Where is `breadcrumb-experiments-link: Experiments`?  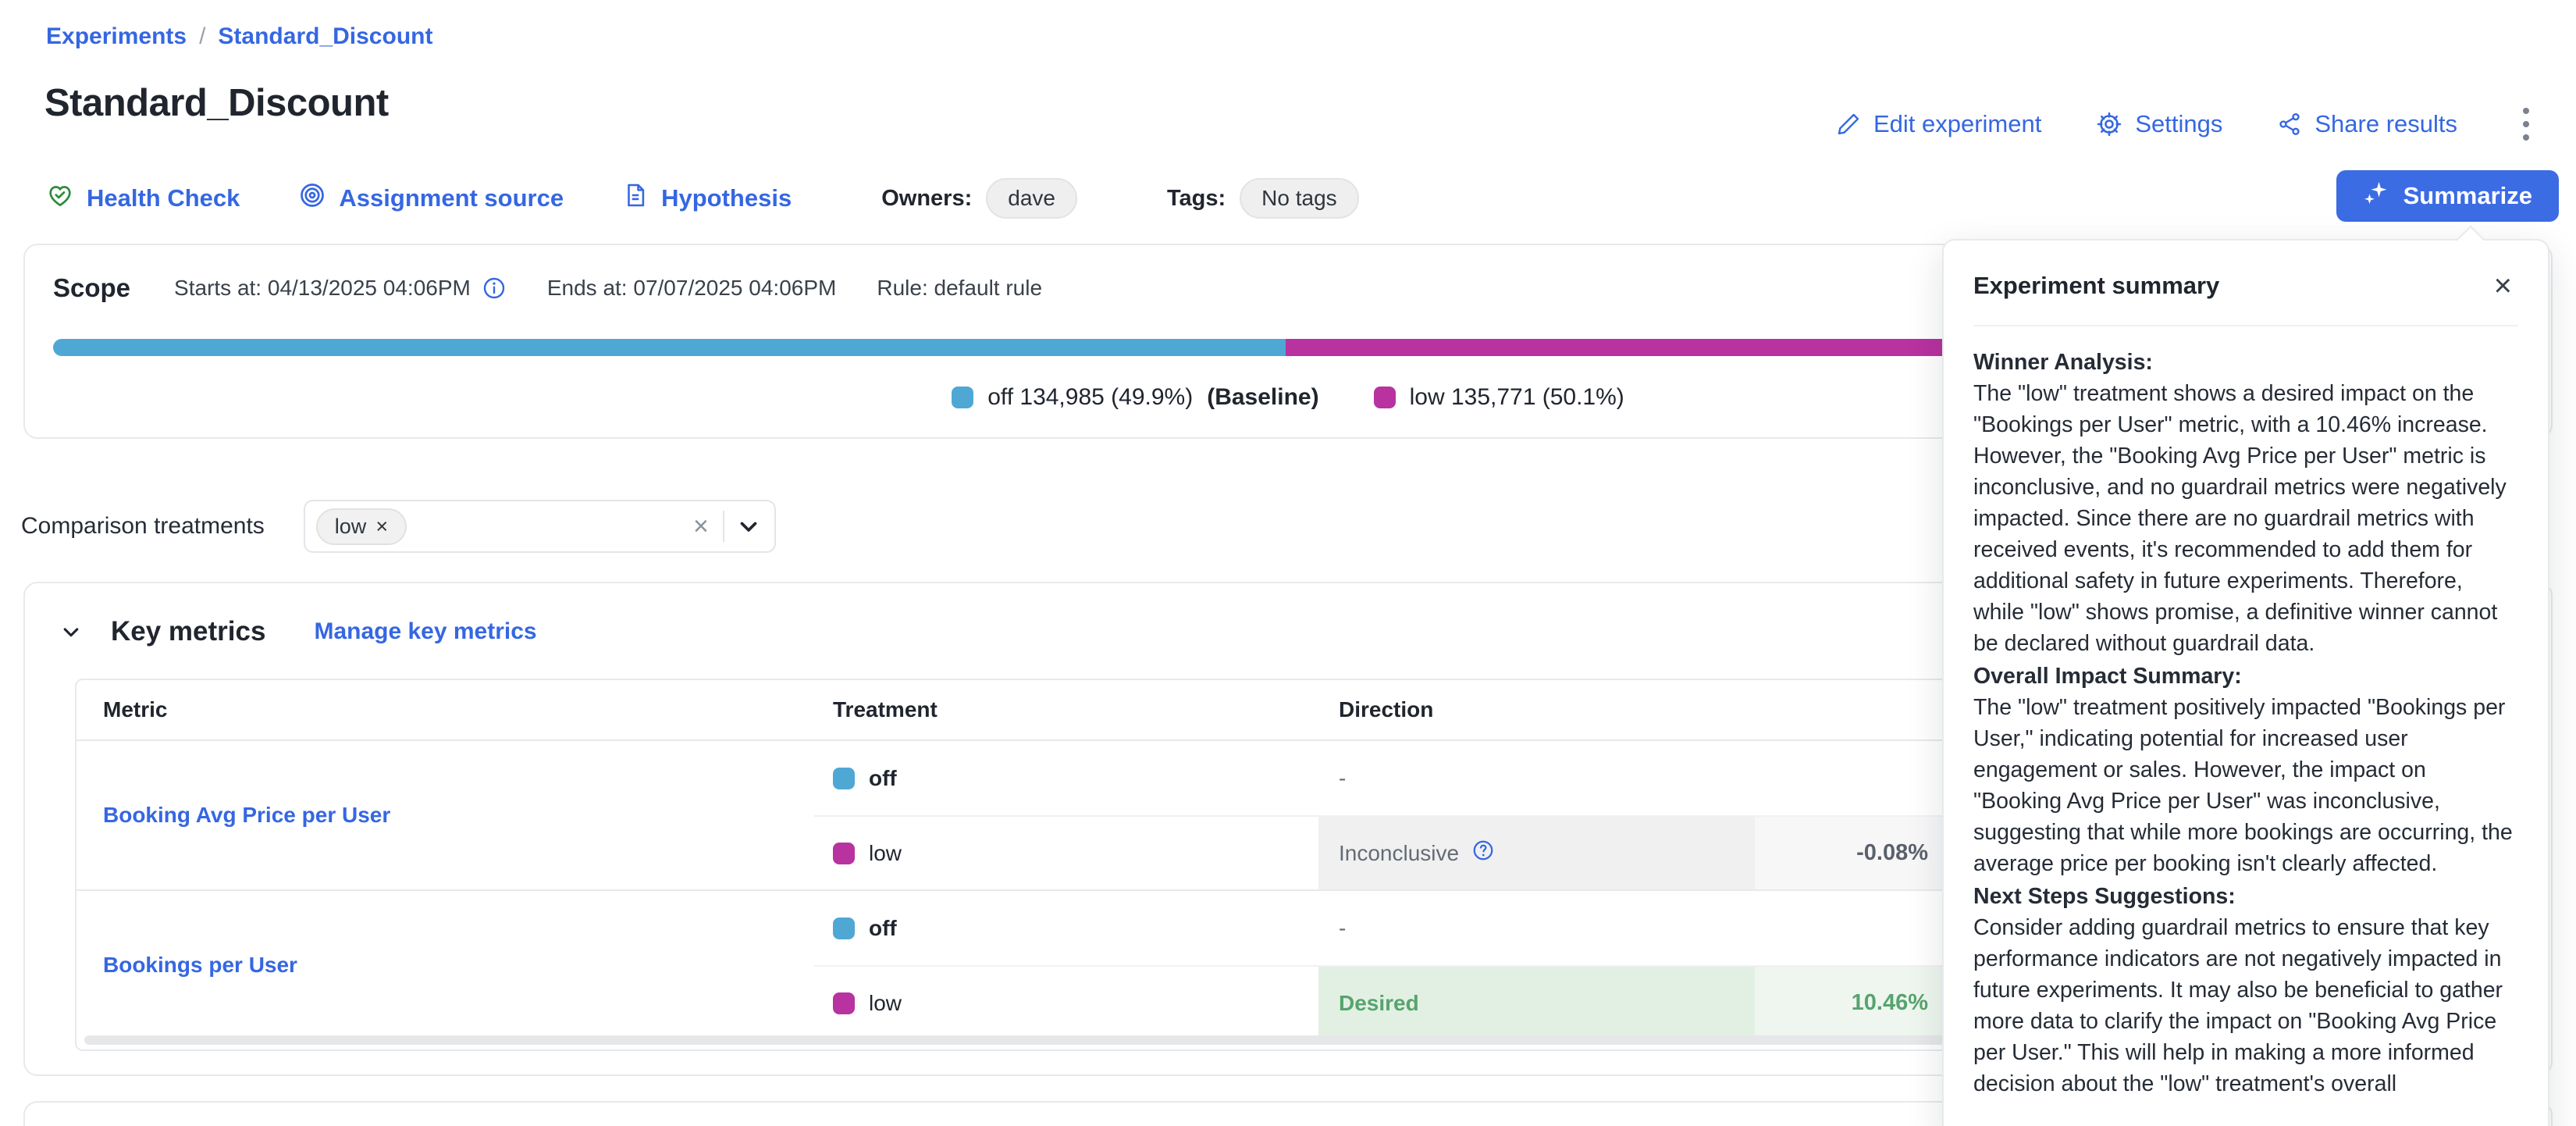 breadcrumb-experiments-link: Experiments is located at coordinates (116, 36).